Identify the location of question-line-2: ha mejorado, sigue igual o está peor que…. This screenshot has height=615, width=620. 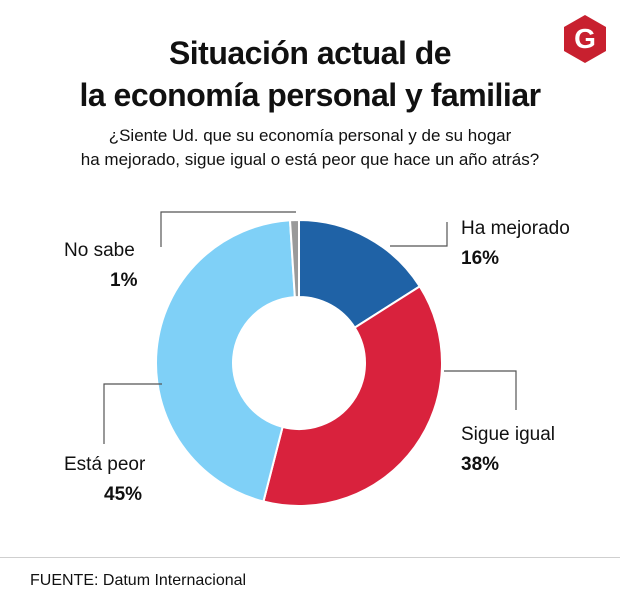
(310, 159).